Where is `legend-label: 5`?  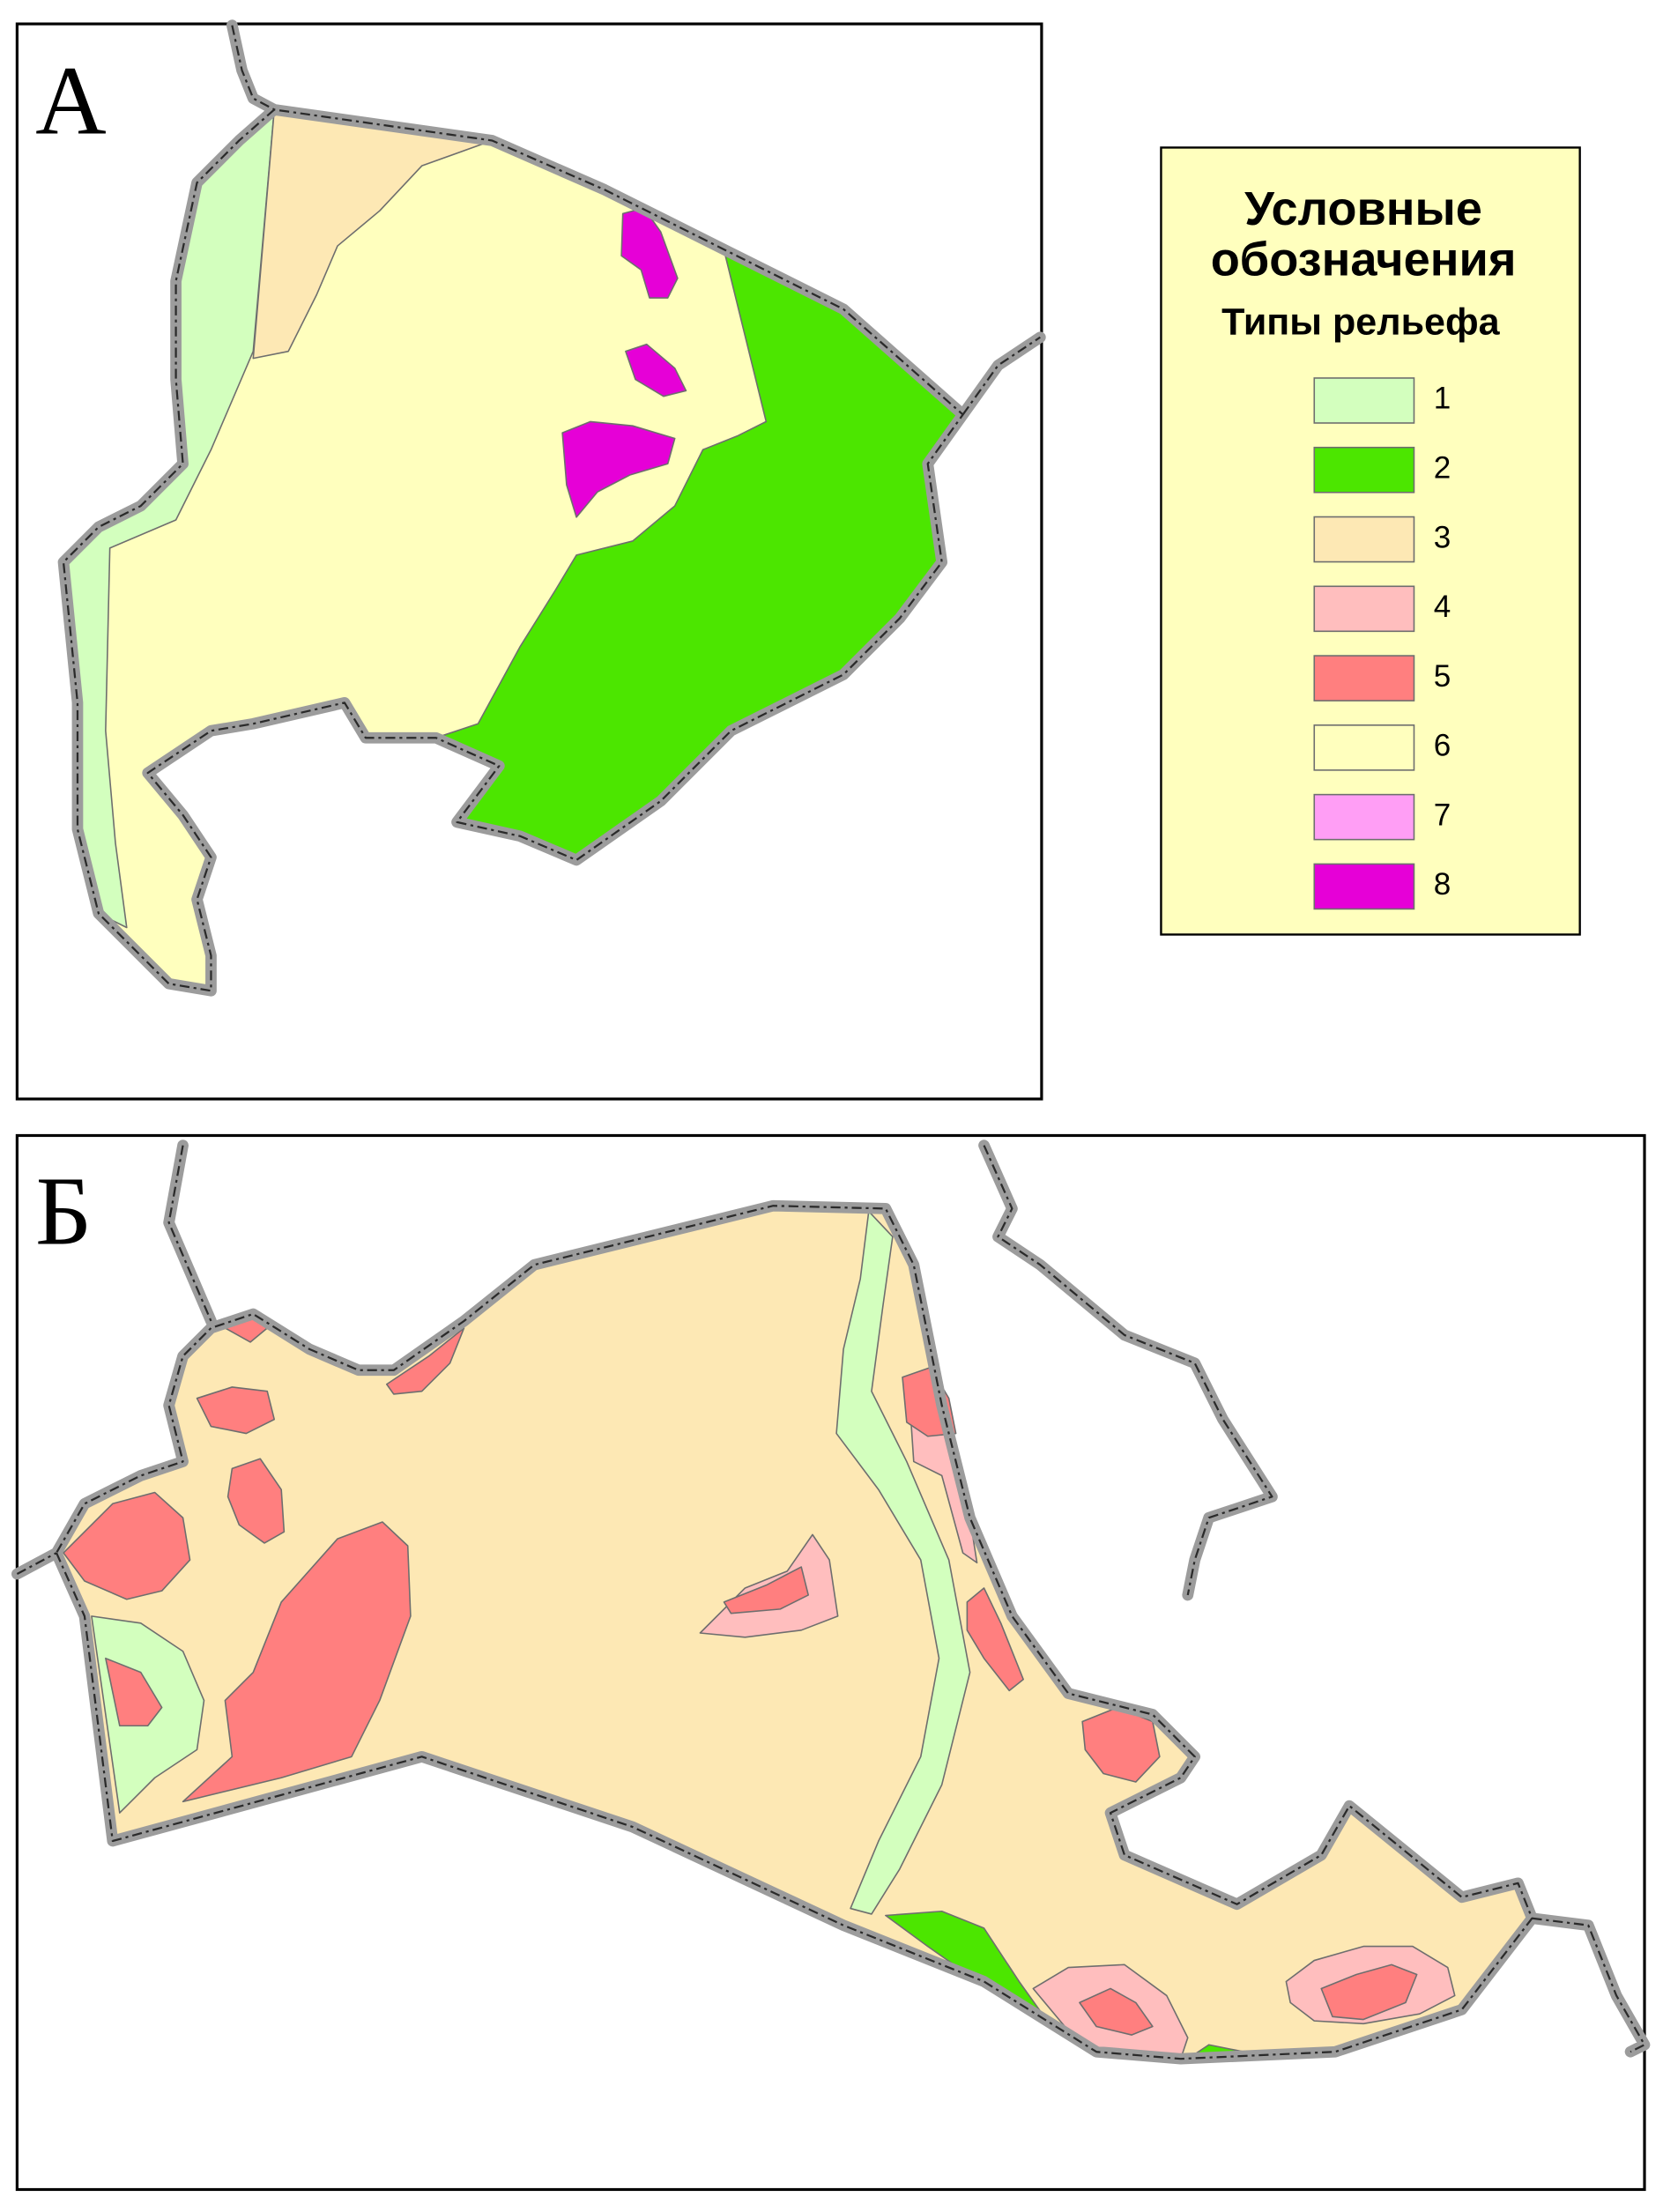
legend-label: 5 is located at coordinates (1442, 677).